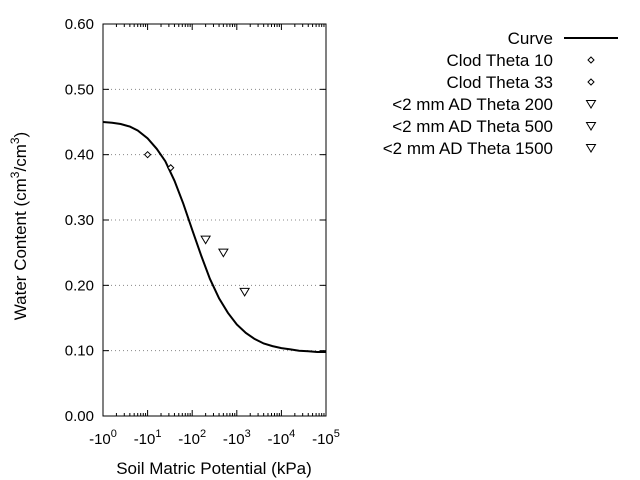 This screenshot has width=640, height=480. Describe the element at coordinates (237, 438) in the screenshot. I see `x-tick-label-3: -103` at that location.